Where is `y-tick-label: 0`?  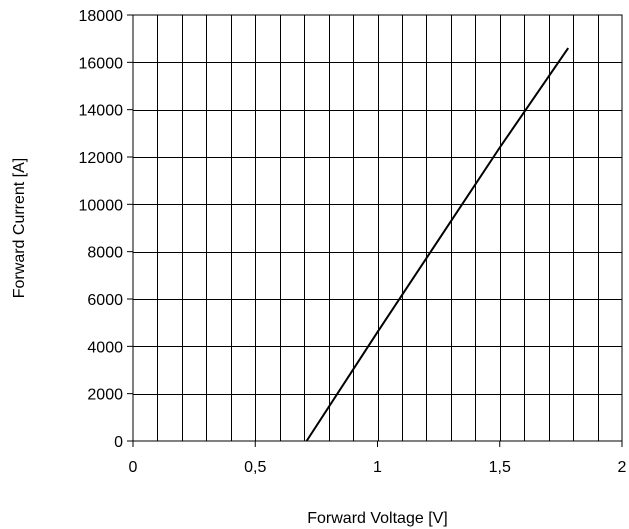 y-tick-label: 0 is located at coordinates (118, 442).